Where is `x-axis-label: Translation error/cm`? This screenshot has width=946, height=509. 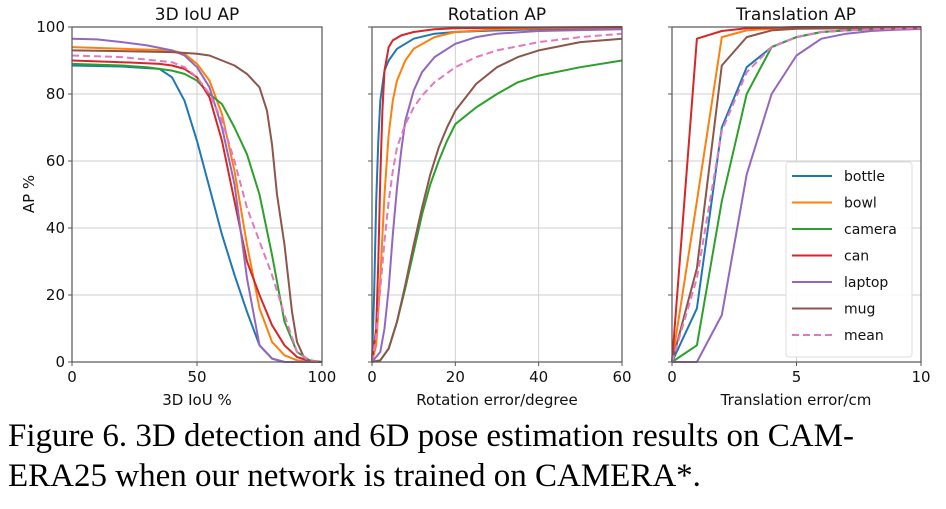
x-axis-label: Translation error/cm is located at coordinates (796, 400).